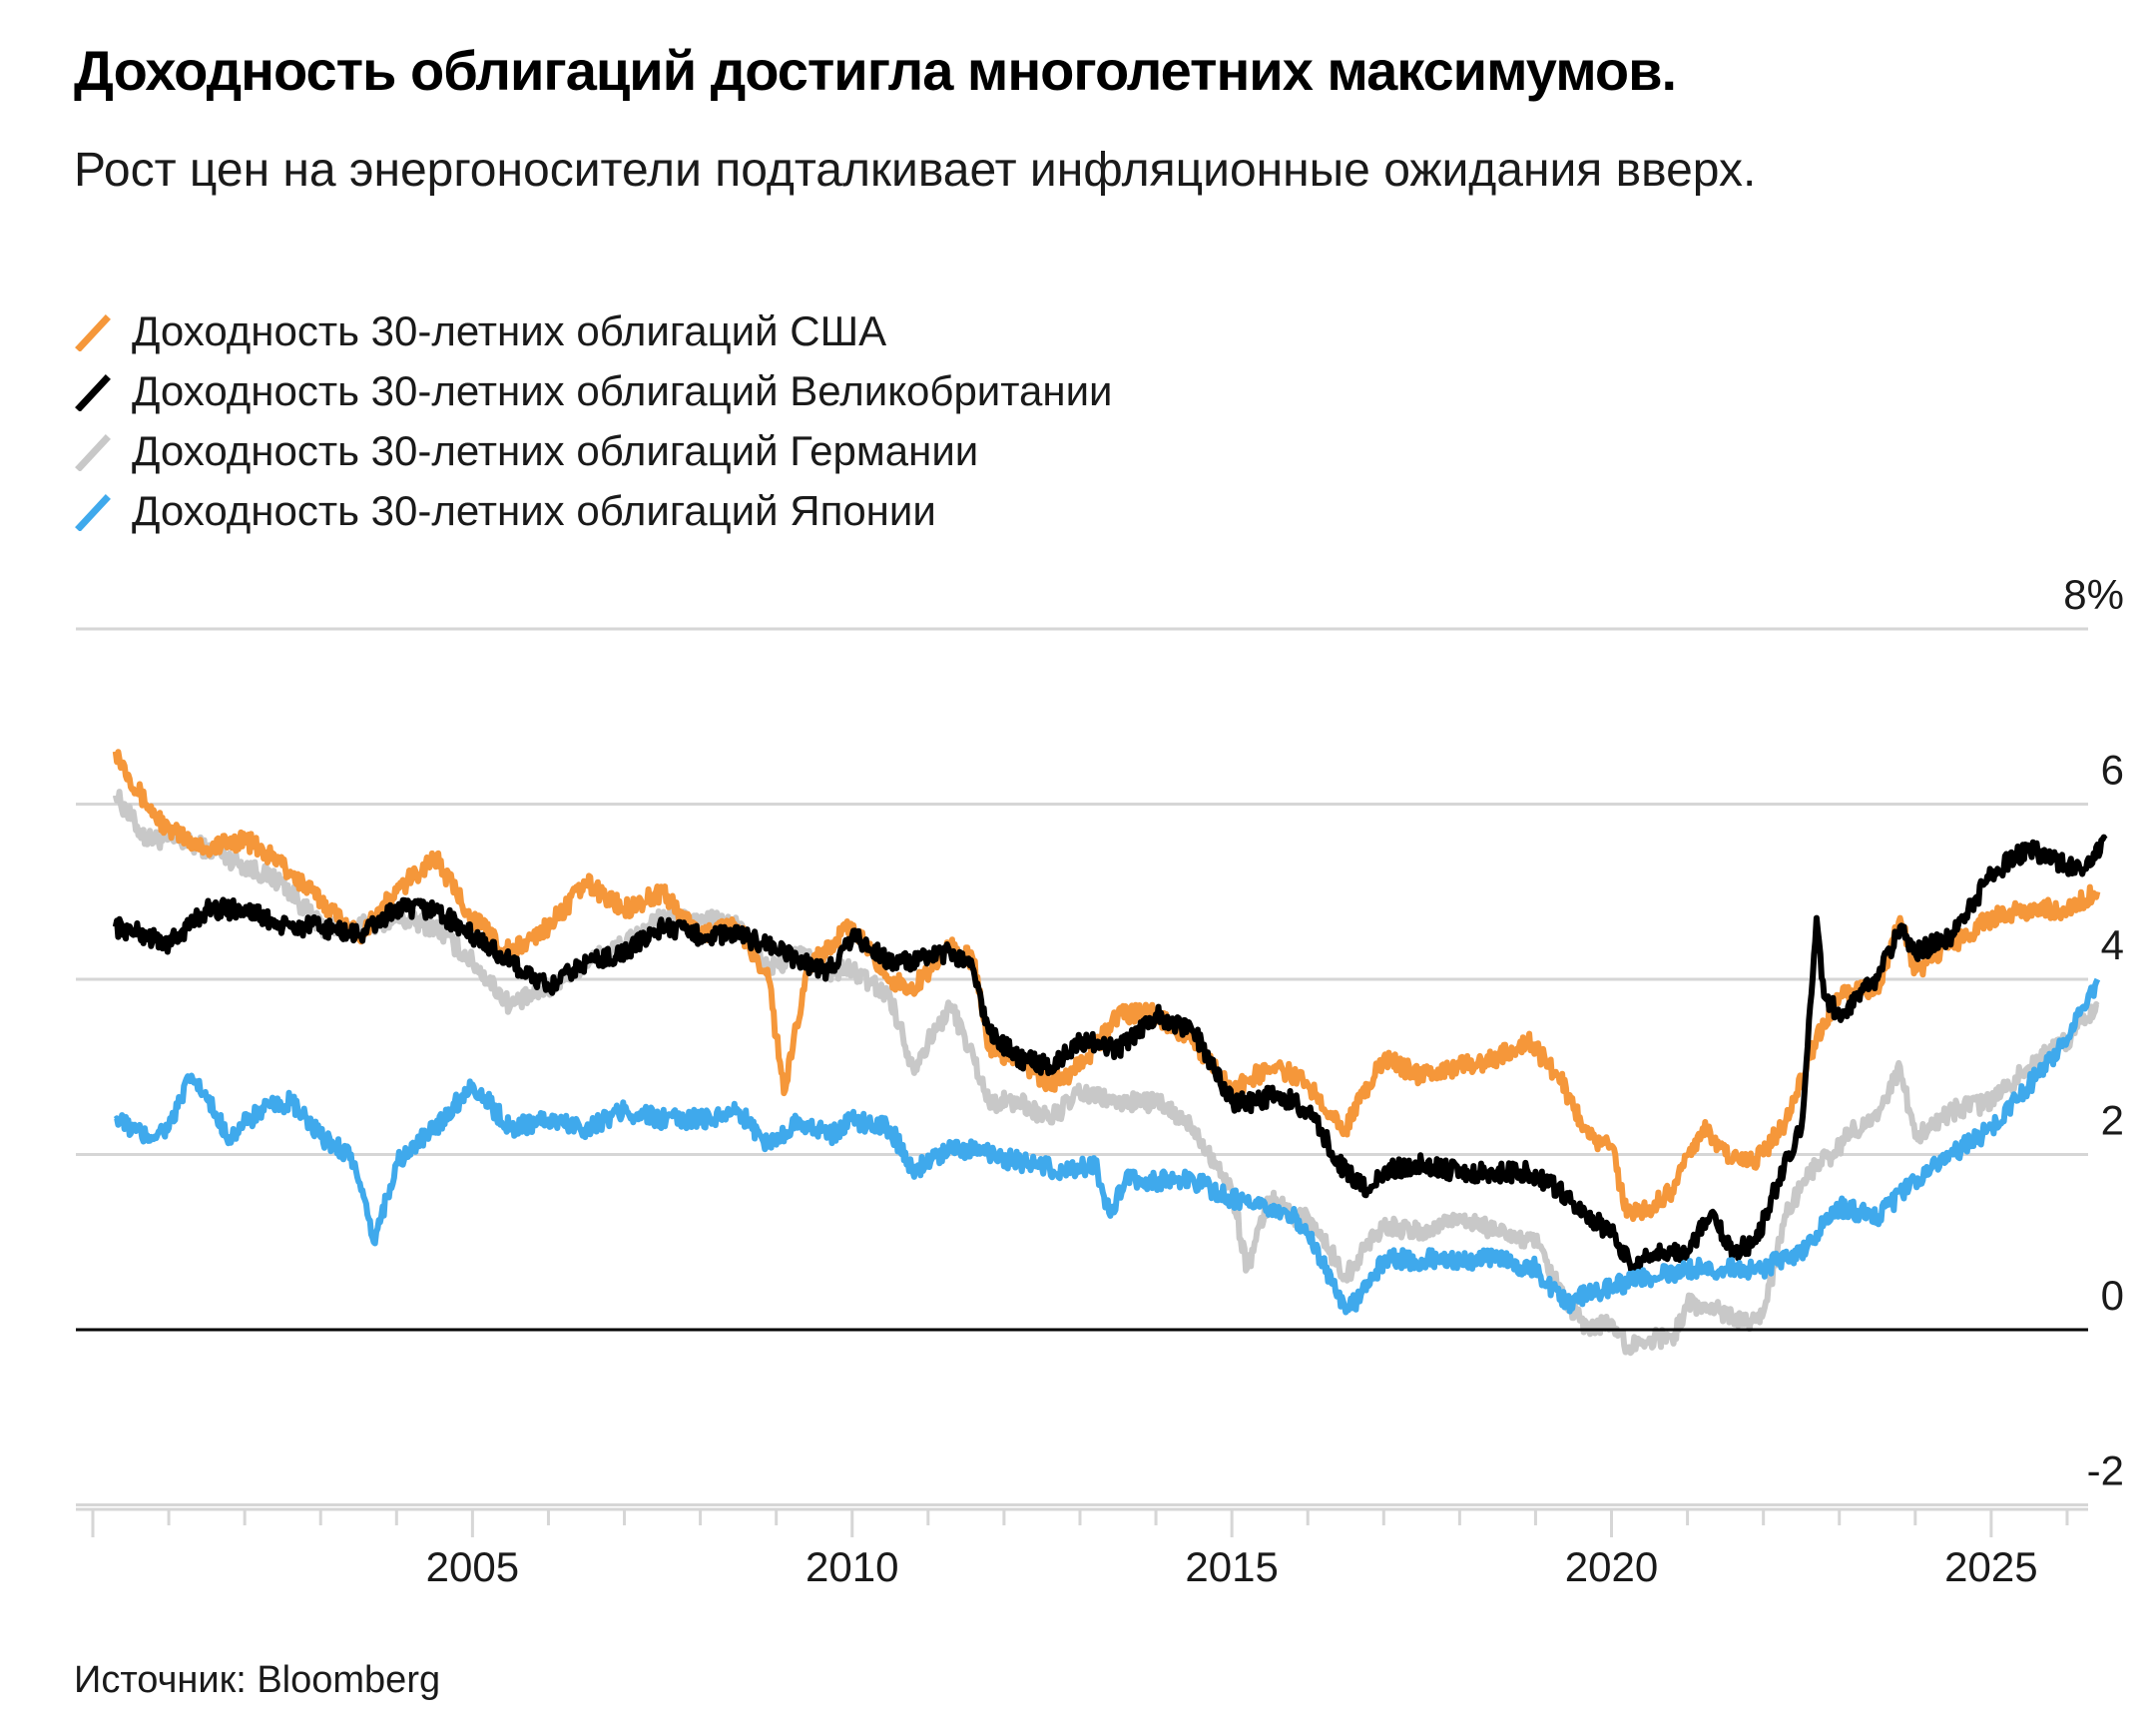 The width and height of the screenshot is (2156, 1726). I want to click on legend-item-us: Доходность 30-летних облигаций США, so click(593, 331).